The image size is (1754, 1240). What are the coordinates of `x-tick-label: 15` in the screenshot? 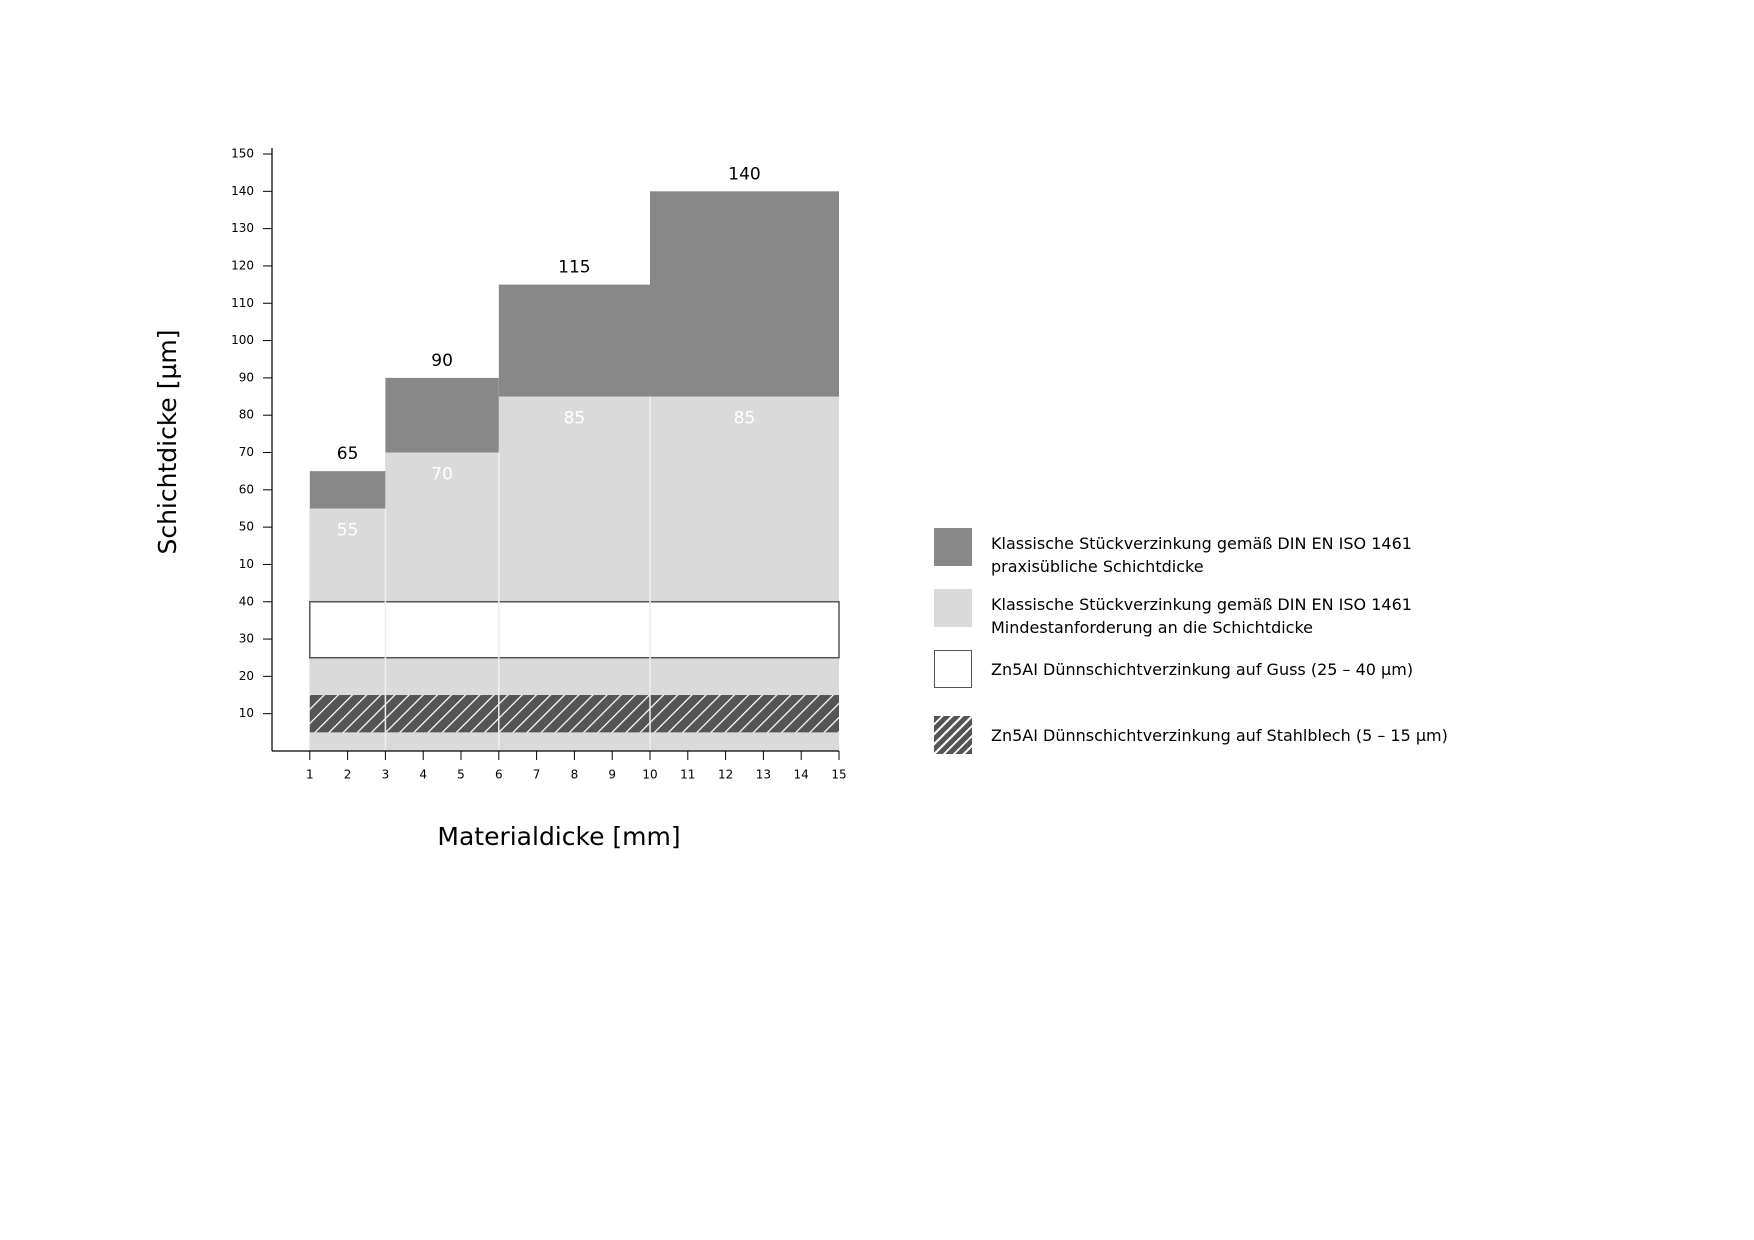 It's located at (838, 775).